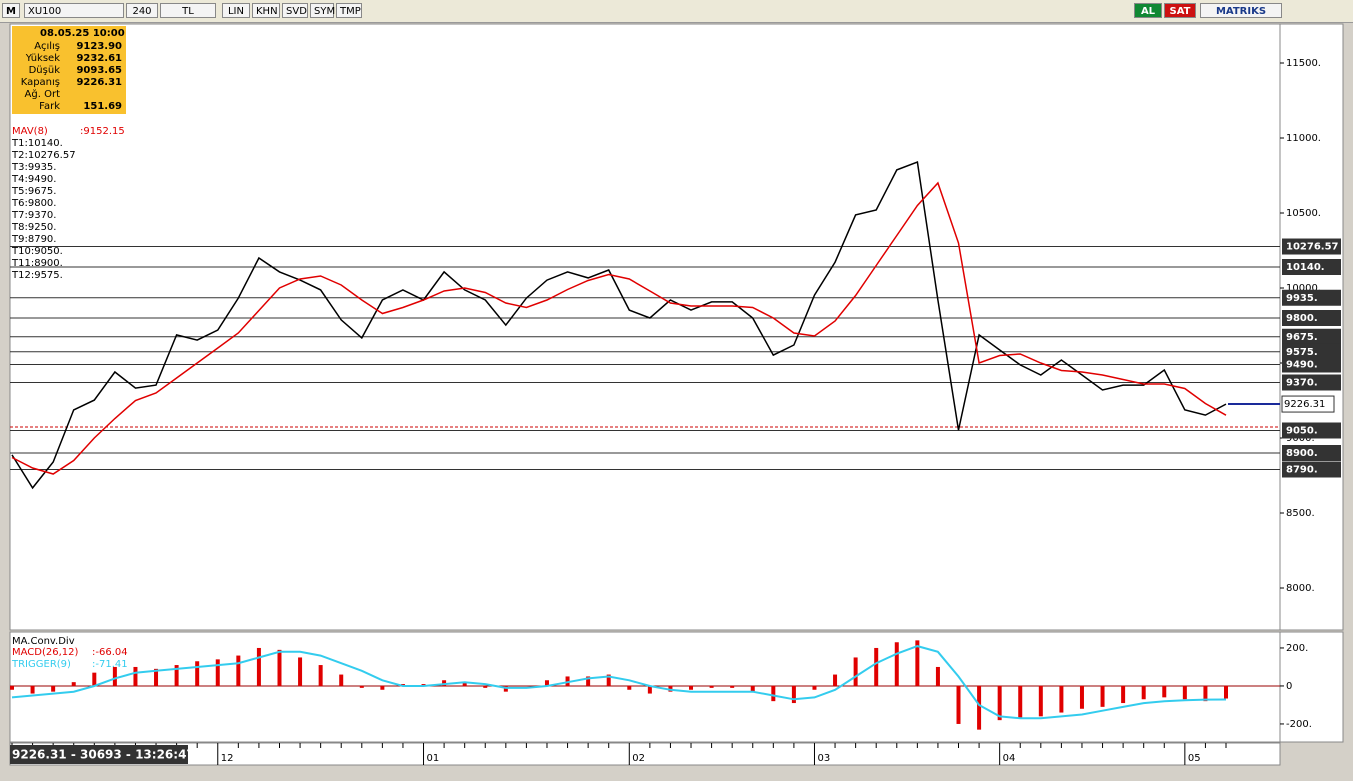  I want to click on info-value: 9093.65, so click(99, 70).